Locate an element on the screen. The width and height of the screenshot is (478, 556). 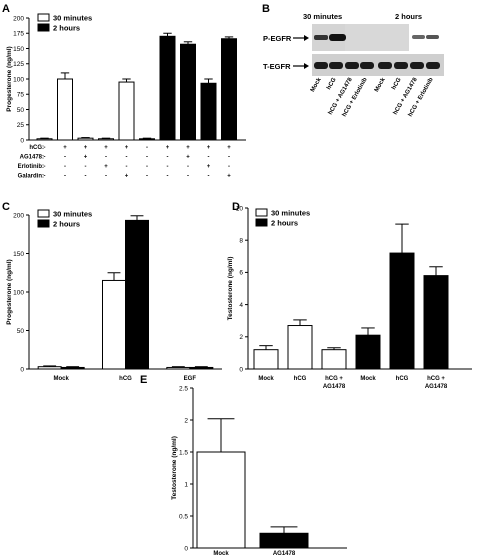
y-axis-label: Testosterone (ng/ml) is located at coordinates (230, 289).